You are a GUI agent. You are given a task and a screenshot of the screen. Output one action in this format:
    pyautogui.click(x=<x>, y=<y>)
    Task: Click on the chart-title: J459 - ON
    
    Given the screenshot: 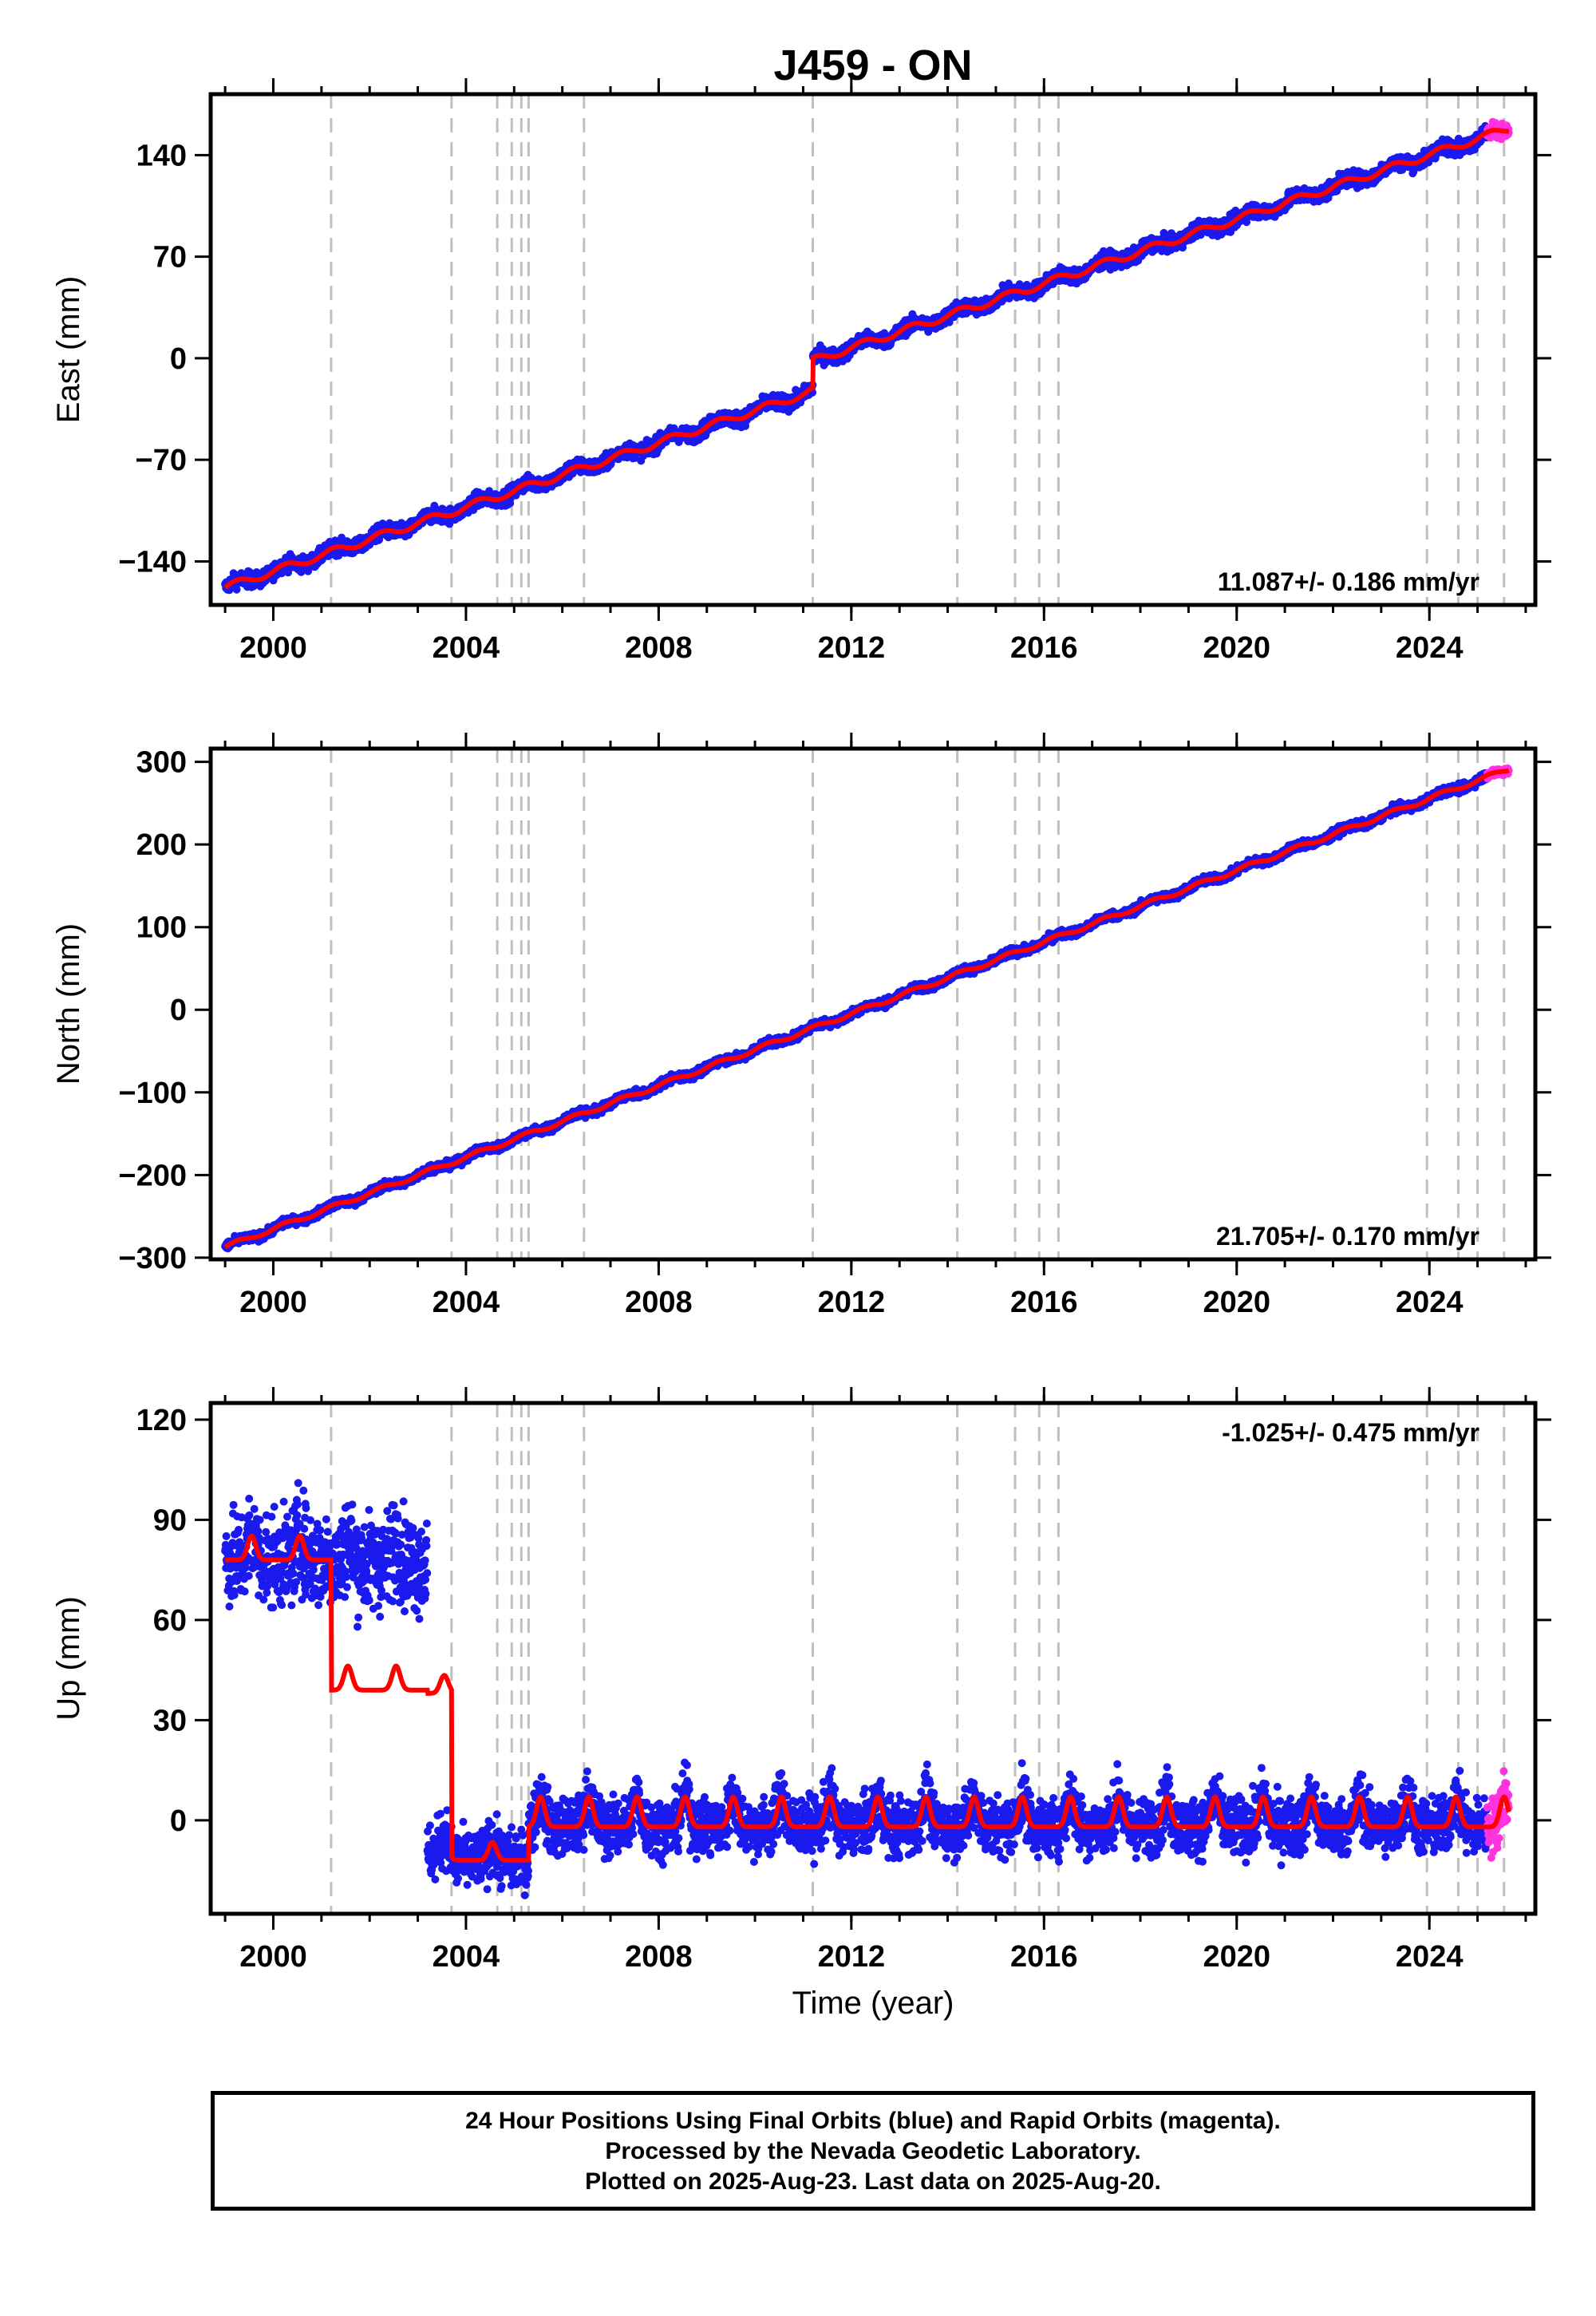 What is the action you would take?
    pyautogui.click(x=873, y=65)
    